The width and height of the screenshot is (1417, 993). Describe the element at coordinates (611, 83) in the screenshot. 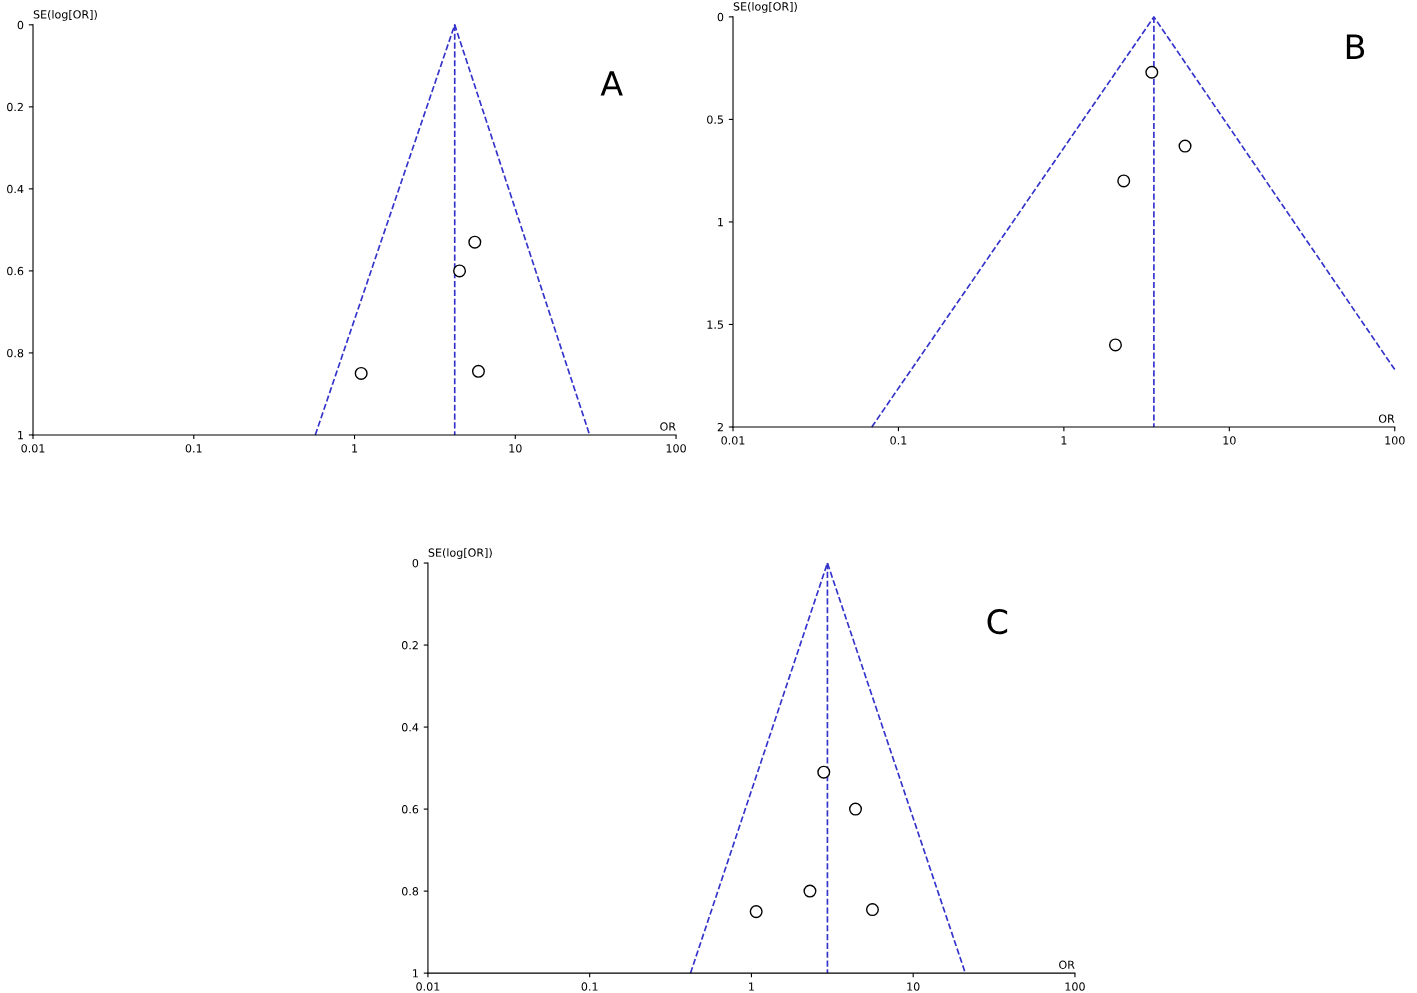

I see `annotation: A` at that location.